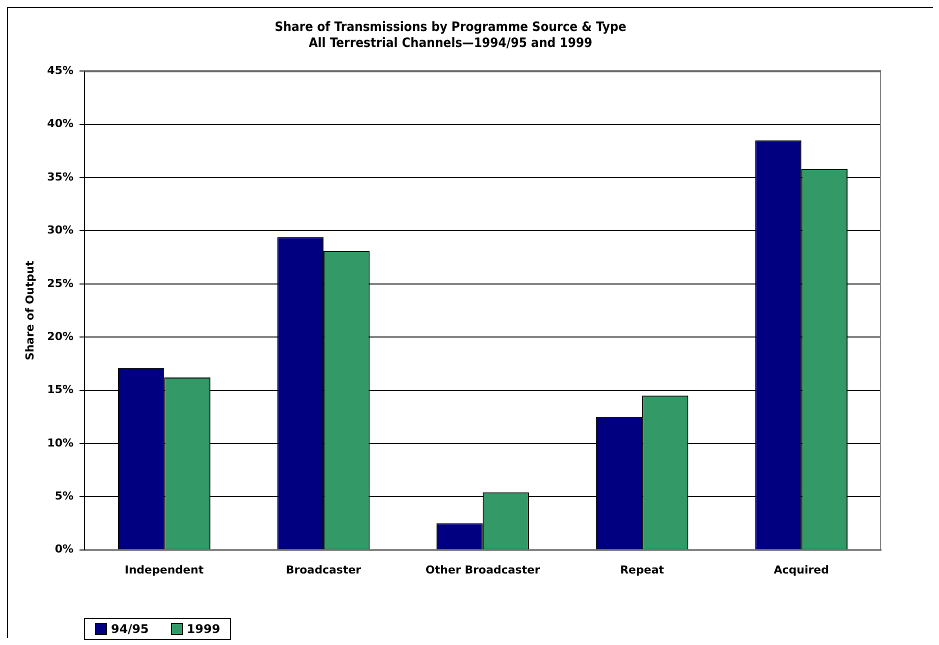  What do you see at coordinates (60, 336) in the screenshot?
I see `y-tick-label: 20%` at bounding box center [60, 336].